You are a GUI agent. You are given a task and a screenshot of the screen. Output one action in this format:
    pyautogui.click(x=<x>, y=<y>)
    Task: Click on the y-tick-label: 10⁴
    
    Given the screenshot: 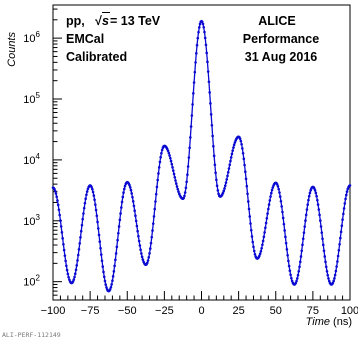 What is the action you would take?
    pyautogui.click(x=31, y=159)
    